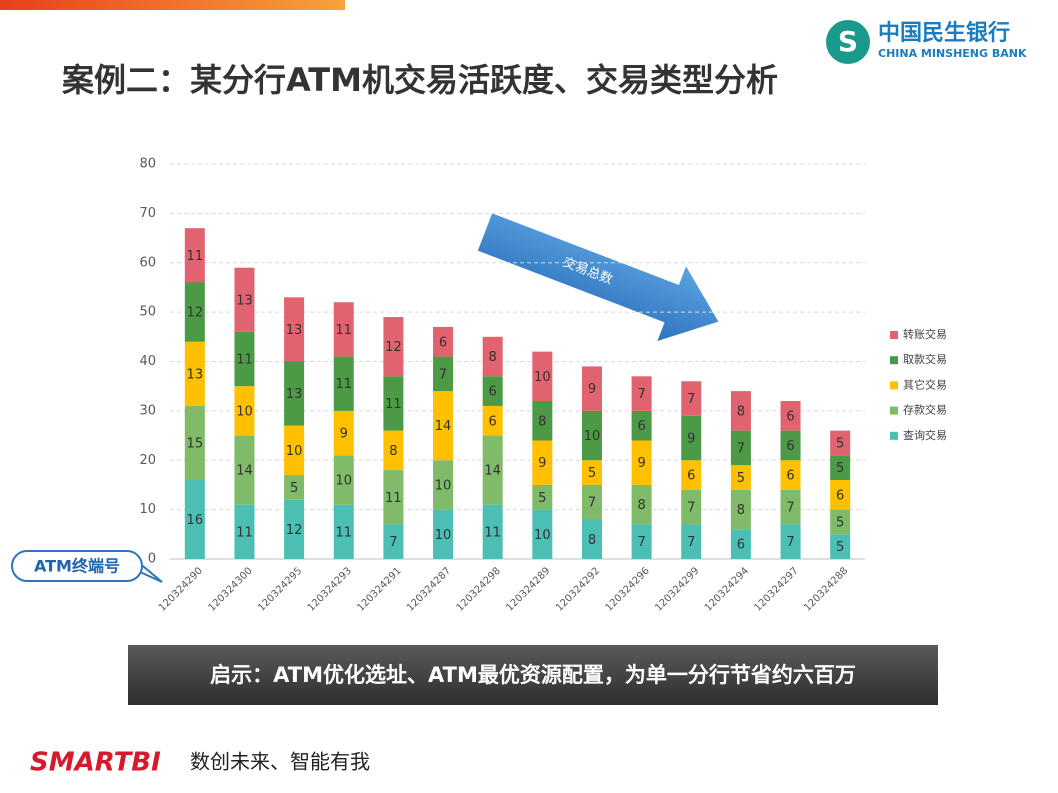 Image resolution: width=1058 pixels, height=793 pixels. Describe the element at coordinates (147, 312) in the screenshot. I see `y-tick-label: 50` at that location.